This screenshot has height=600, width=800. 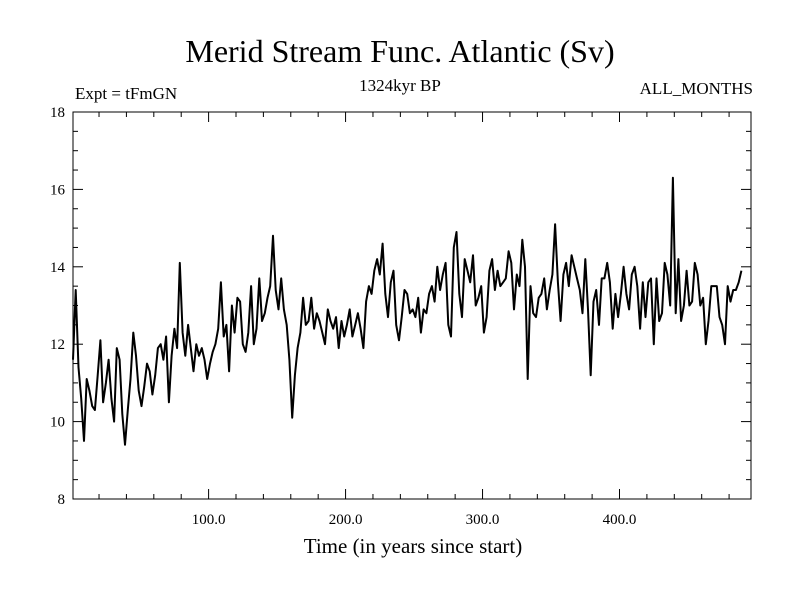 What do you see at coordinates (400, 51) in the screenshot?
I see `chart-title: Merid Stream Func. Atlantic (Sv)` at bounding box center [400, 51].